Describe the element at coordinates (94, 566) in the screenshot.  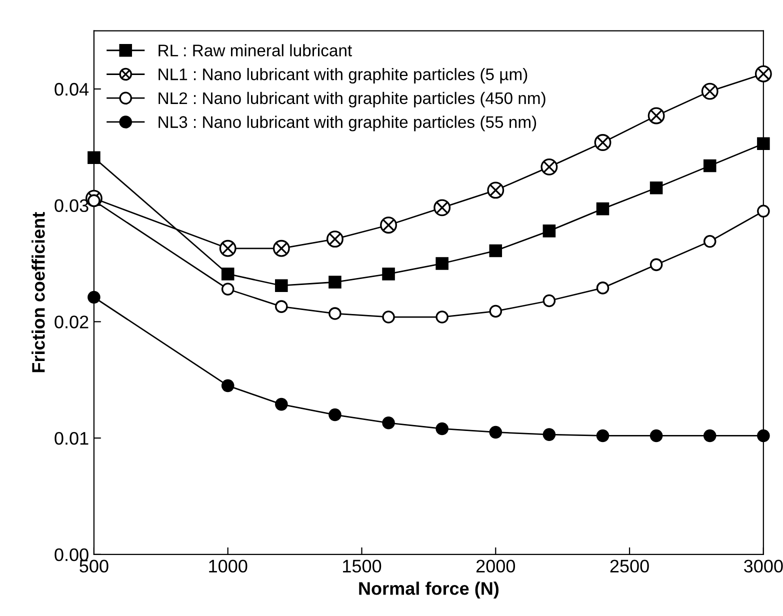
I see `x-tick-label: 500` at that location.